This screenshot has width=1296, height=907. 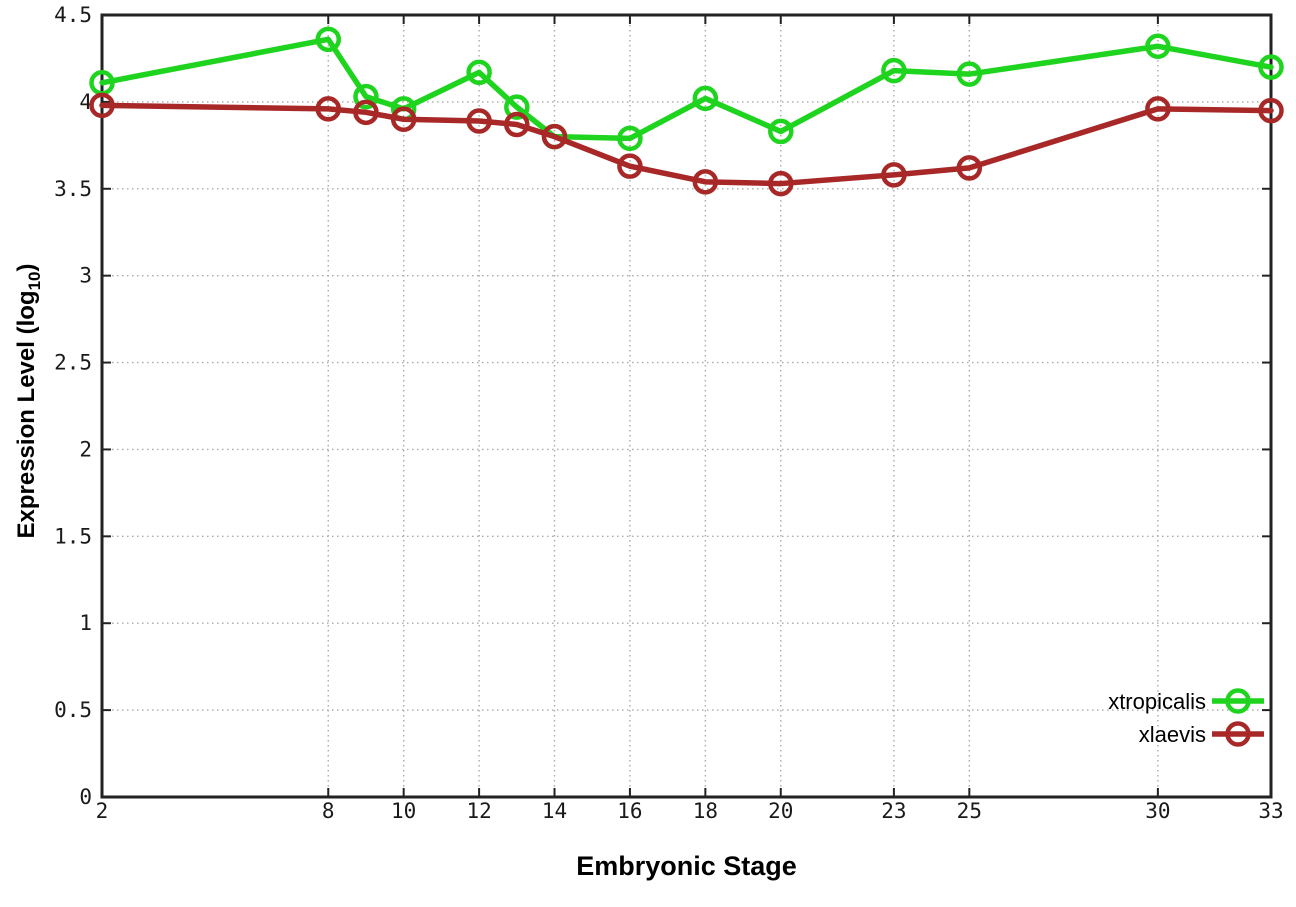 I want to click on x-tick-label: 12, so click(x=478, y=811).